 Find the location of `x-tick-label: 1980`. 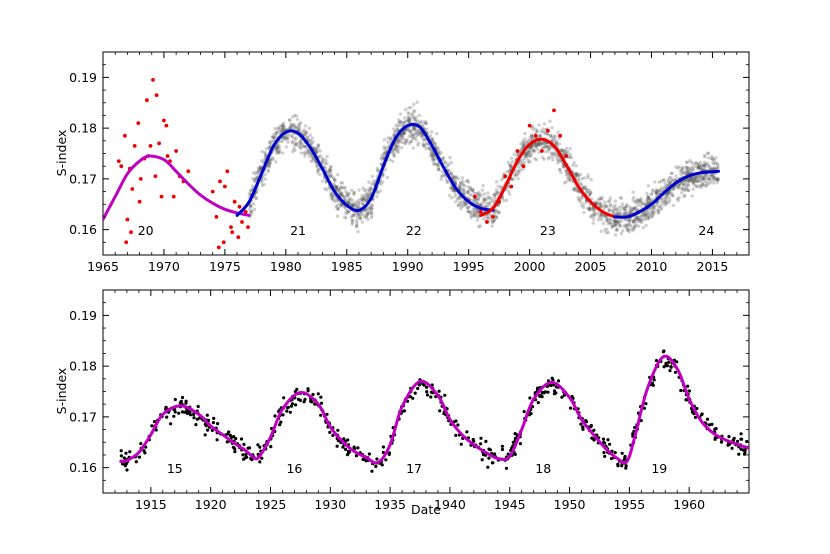

x-tick-label: 1980 is located at coordinates (286, 266).